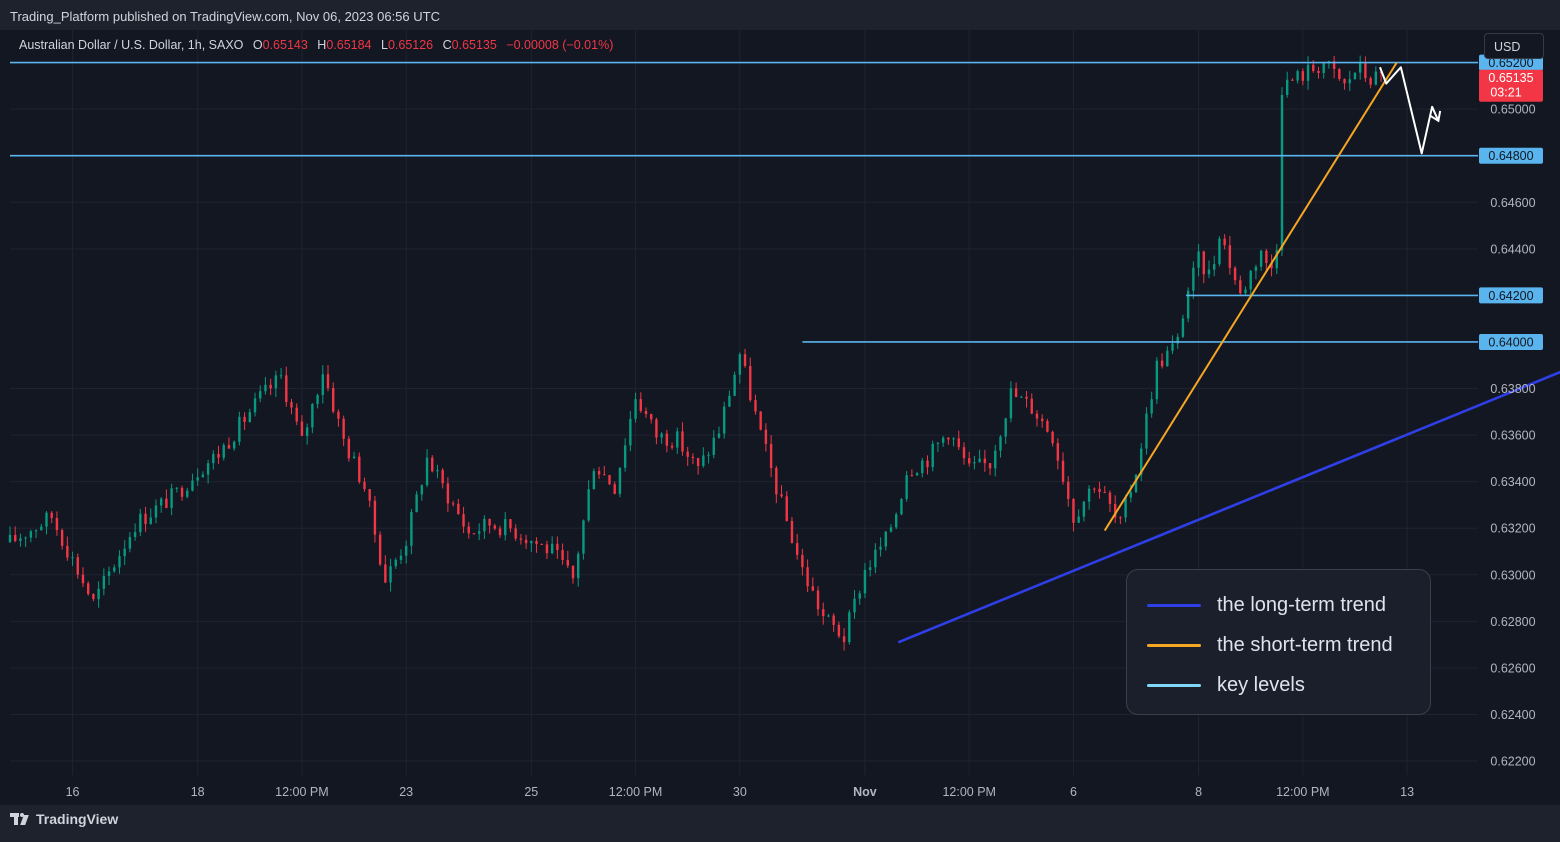  I want to click on open-value: 0.65143, so click(285, 45).